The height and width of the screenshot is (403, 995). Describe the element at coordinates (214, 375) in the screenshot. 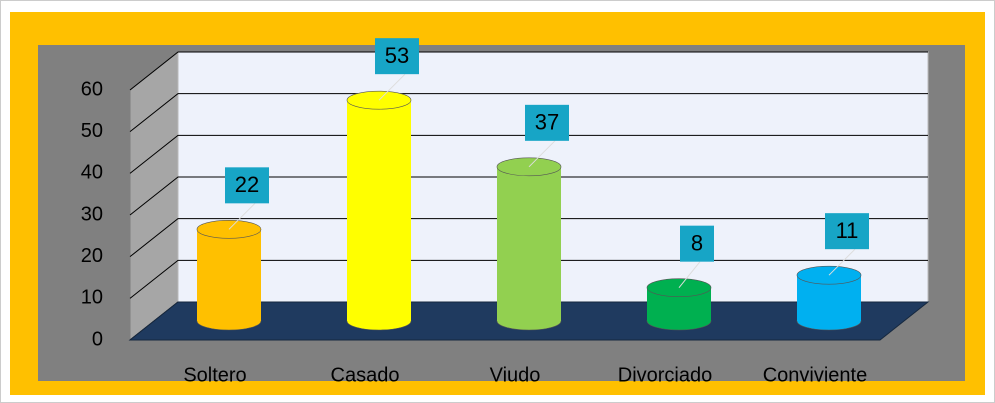

I see `x-tick-label: Soltero` at that location.